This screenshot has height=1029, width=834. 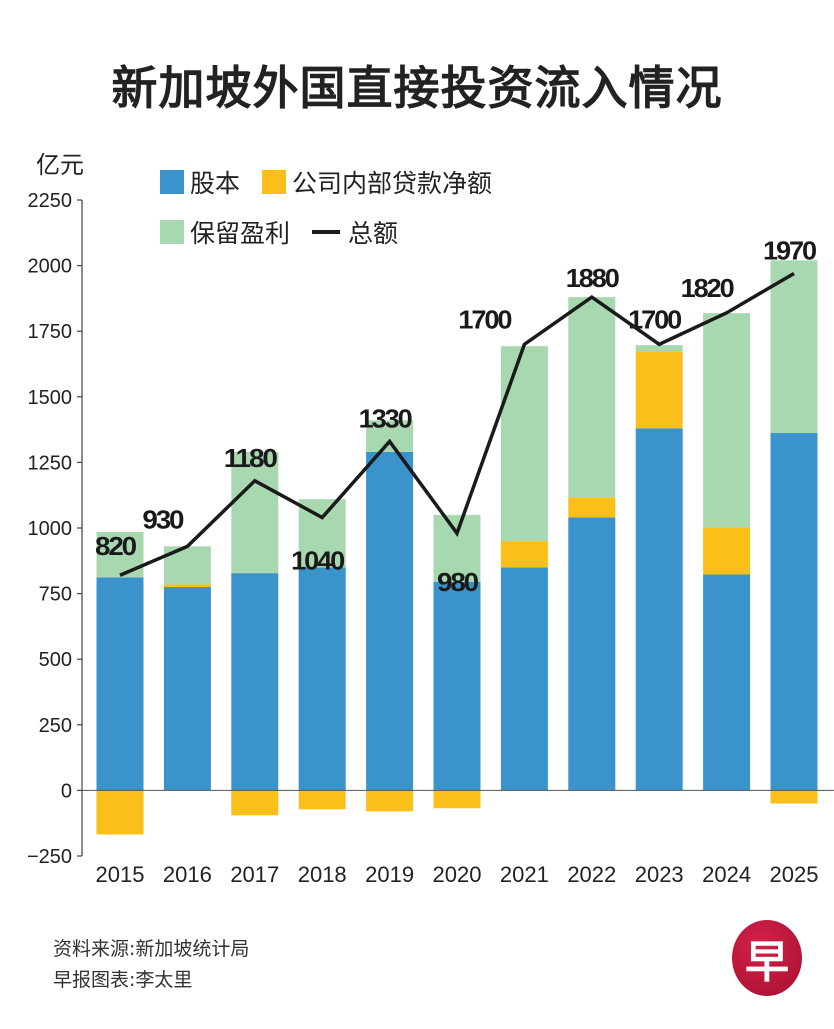 I want to click on legend-item-retained: 保留盈利, so click(x=225, y=232).